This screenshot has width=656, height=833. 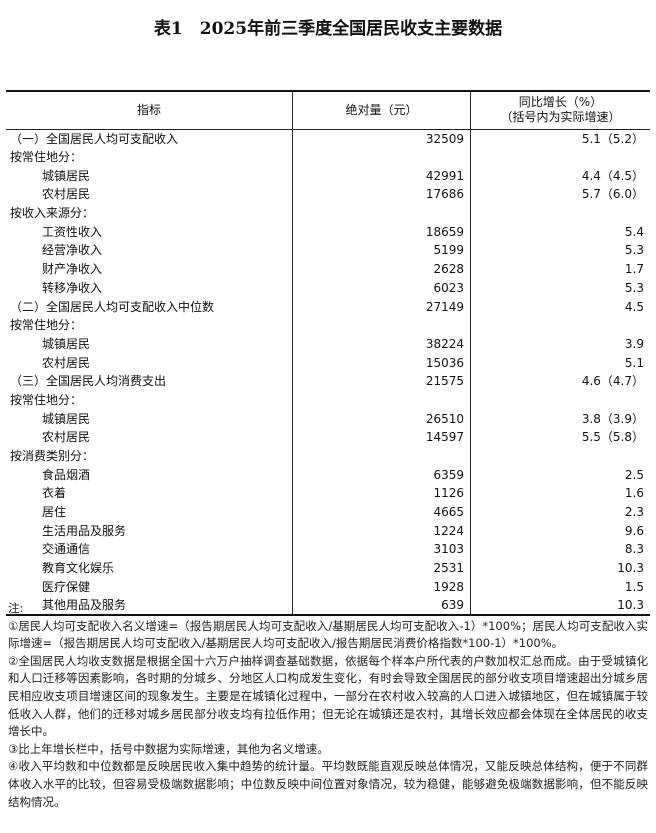 I want to click on row-label: （一）全国居民人均可支配收入, so click(x=94, y=138).